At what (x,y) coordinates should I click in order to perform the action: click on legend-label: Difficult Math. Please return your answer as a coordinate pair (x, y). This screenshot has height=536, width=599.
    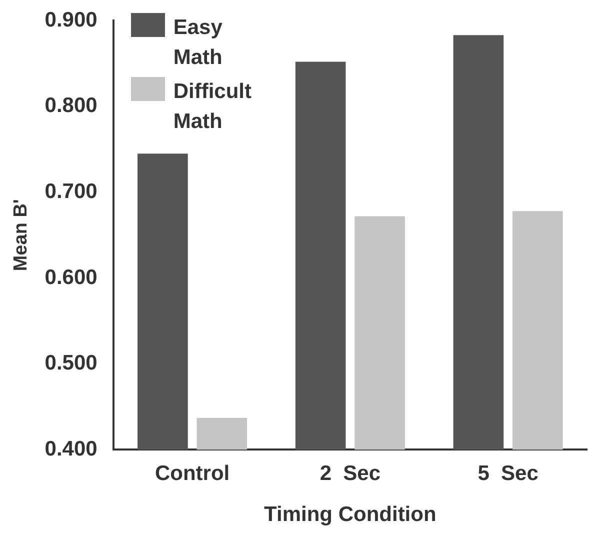
    Looking at the image, I should click on (212, 106).